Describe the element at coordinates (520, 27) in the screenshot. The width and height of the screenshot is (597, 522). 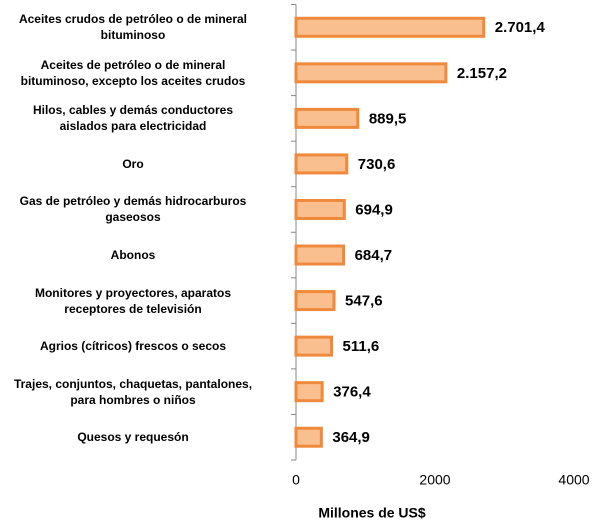
I see `data-label: 2.701,4` at that location.